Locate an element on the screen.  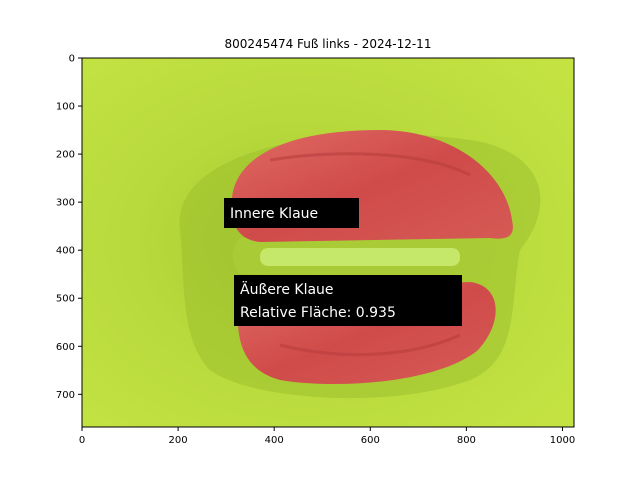
x-tick-label: 0 is located at coordinates (82, 440).